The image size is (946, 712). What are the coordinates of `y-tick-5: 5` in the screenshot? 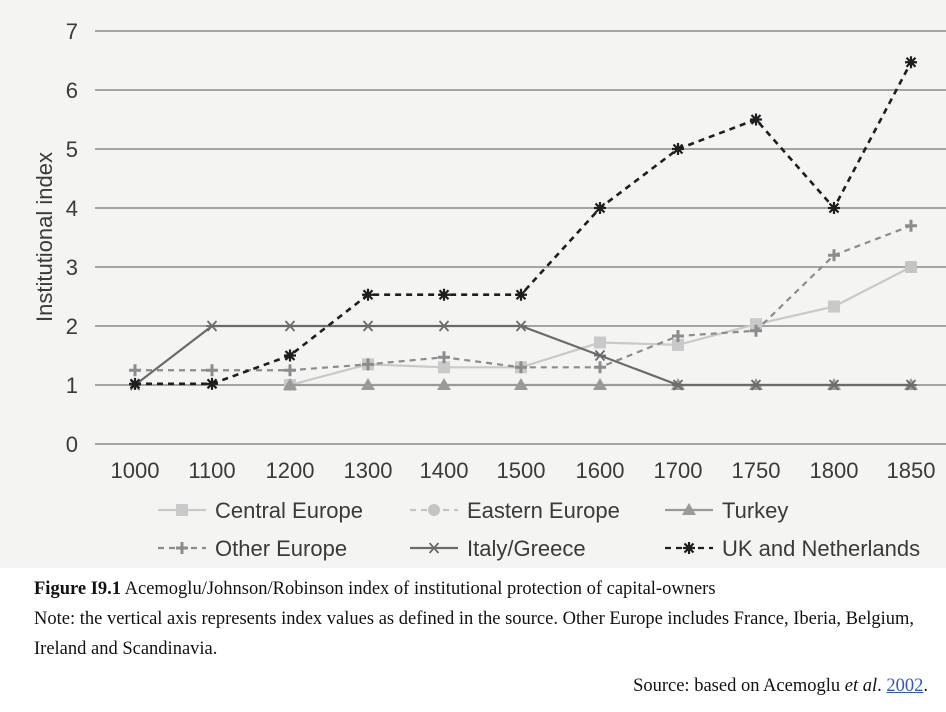 It's located at (72, 149).